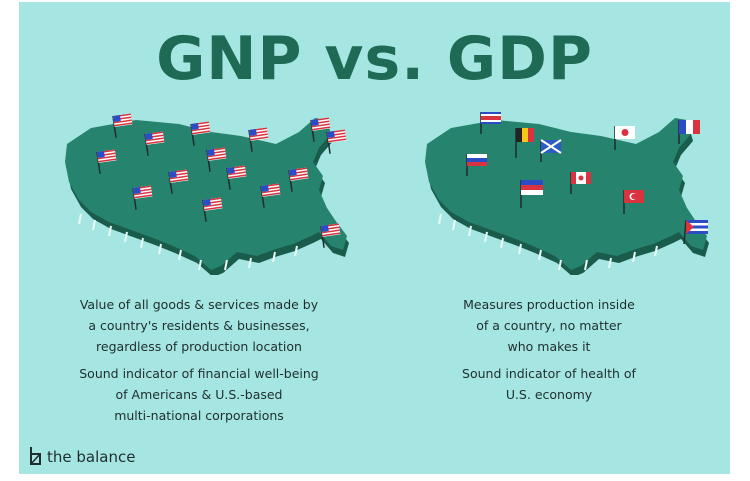  Describe the element at coordinates (549, 346) in the screenshot. I see `gdp-desc-line: who makes it` at that location.